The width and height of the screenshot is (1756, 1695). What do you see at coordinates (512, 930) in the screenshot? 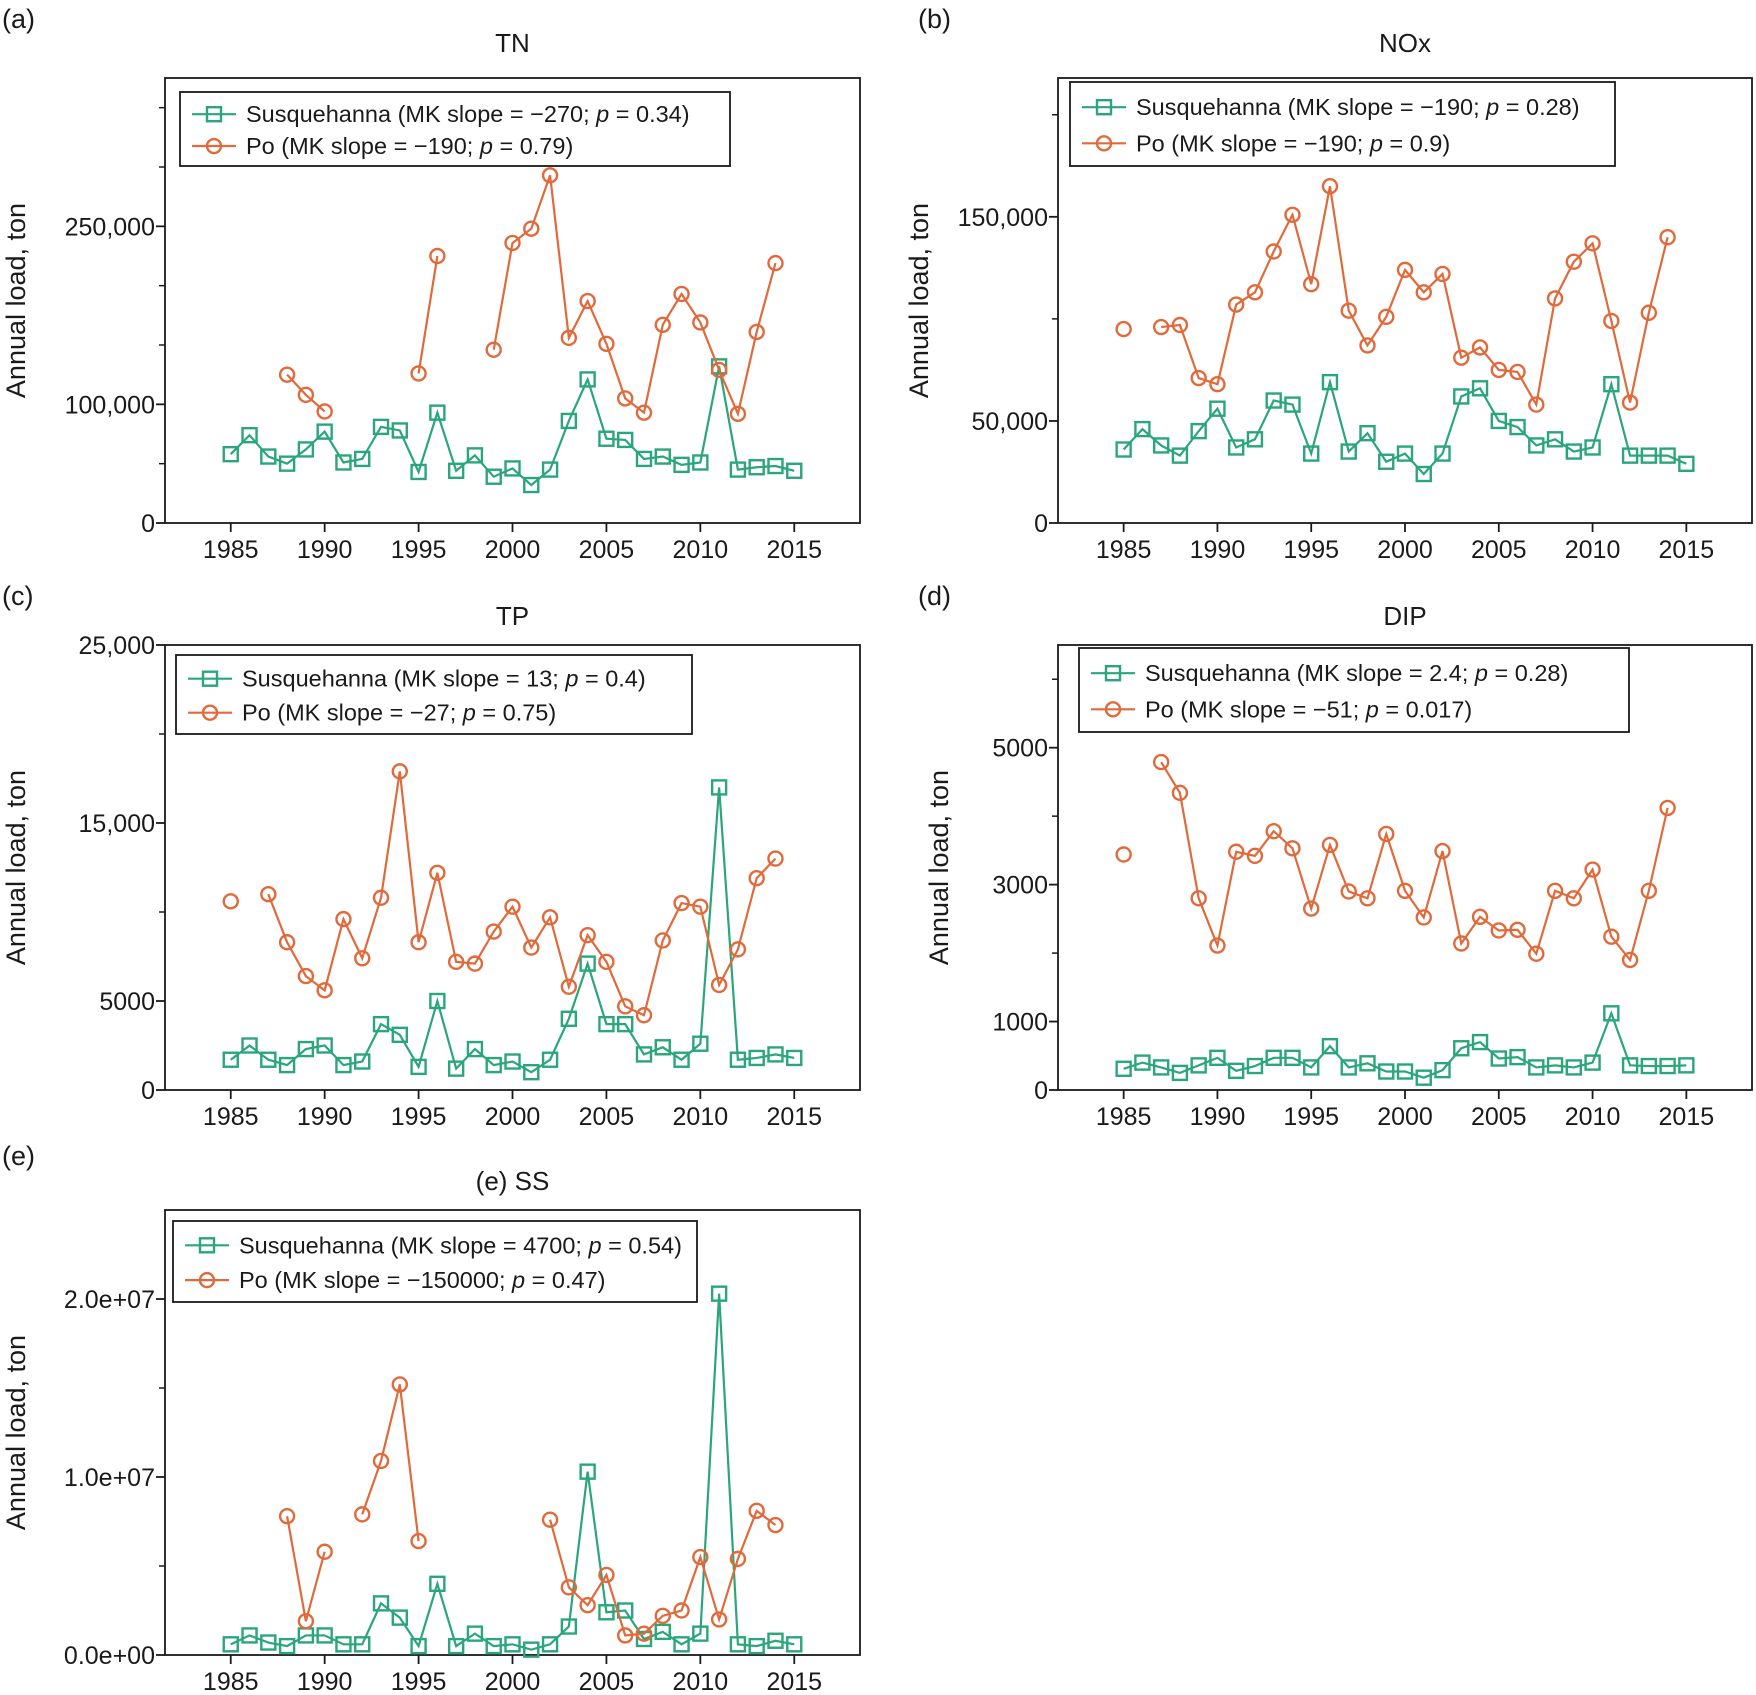
I see `series-line` at bounding box center [512, 930].